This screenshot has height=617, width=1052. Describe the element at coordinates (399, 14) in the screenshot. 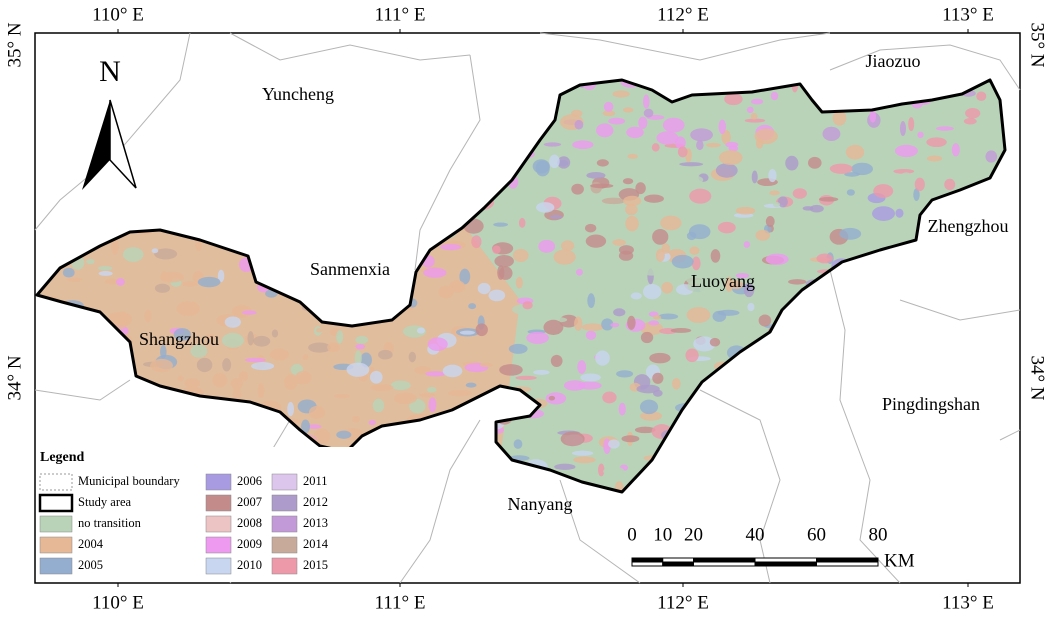

I see `lon-label-top: 111° E` at that location.